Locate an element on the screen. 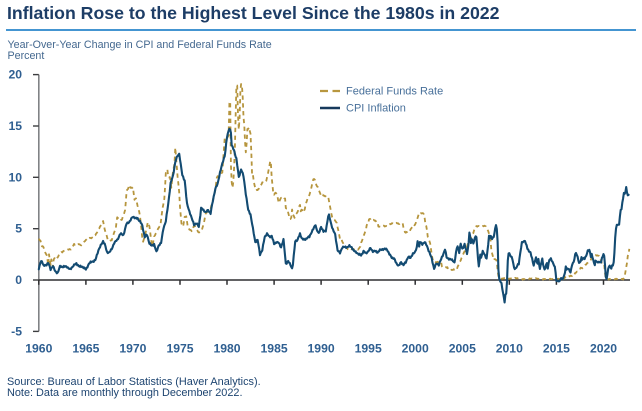 This screenshot has height=411, width=642. svg-text: 15 is located at coordinates (15, 126).